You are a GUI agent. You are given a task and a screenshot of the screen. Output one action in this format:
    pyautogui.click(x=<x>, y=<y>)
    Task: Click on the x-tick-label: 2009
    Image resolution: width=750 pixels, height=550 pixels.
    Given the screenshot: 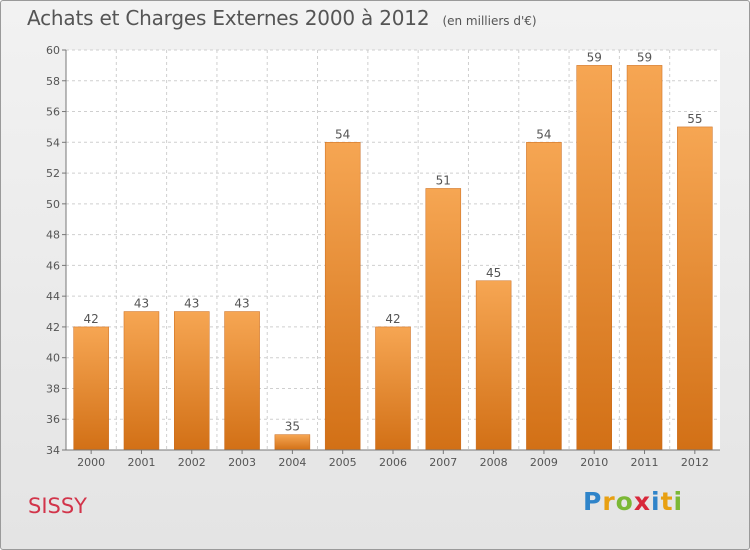 What is the action you would take?
    pyautogui.click(x=544, y=462)
    